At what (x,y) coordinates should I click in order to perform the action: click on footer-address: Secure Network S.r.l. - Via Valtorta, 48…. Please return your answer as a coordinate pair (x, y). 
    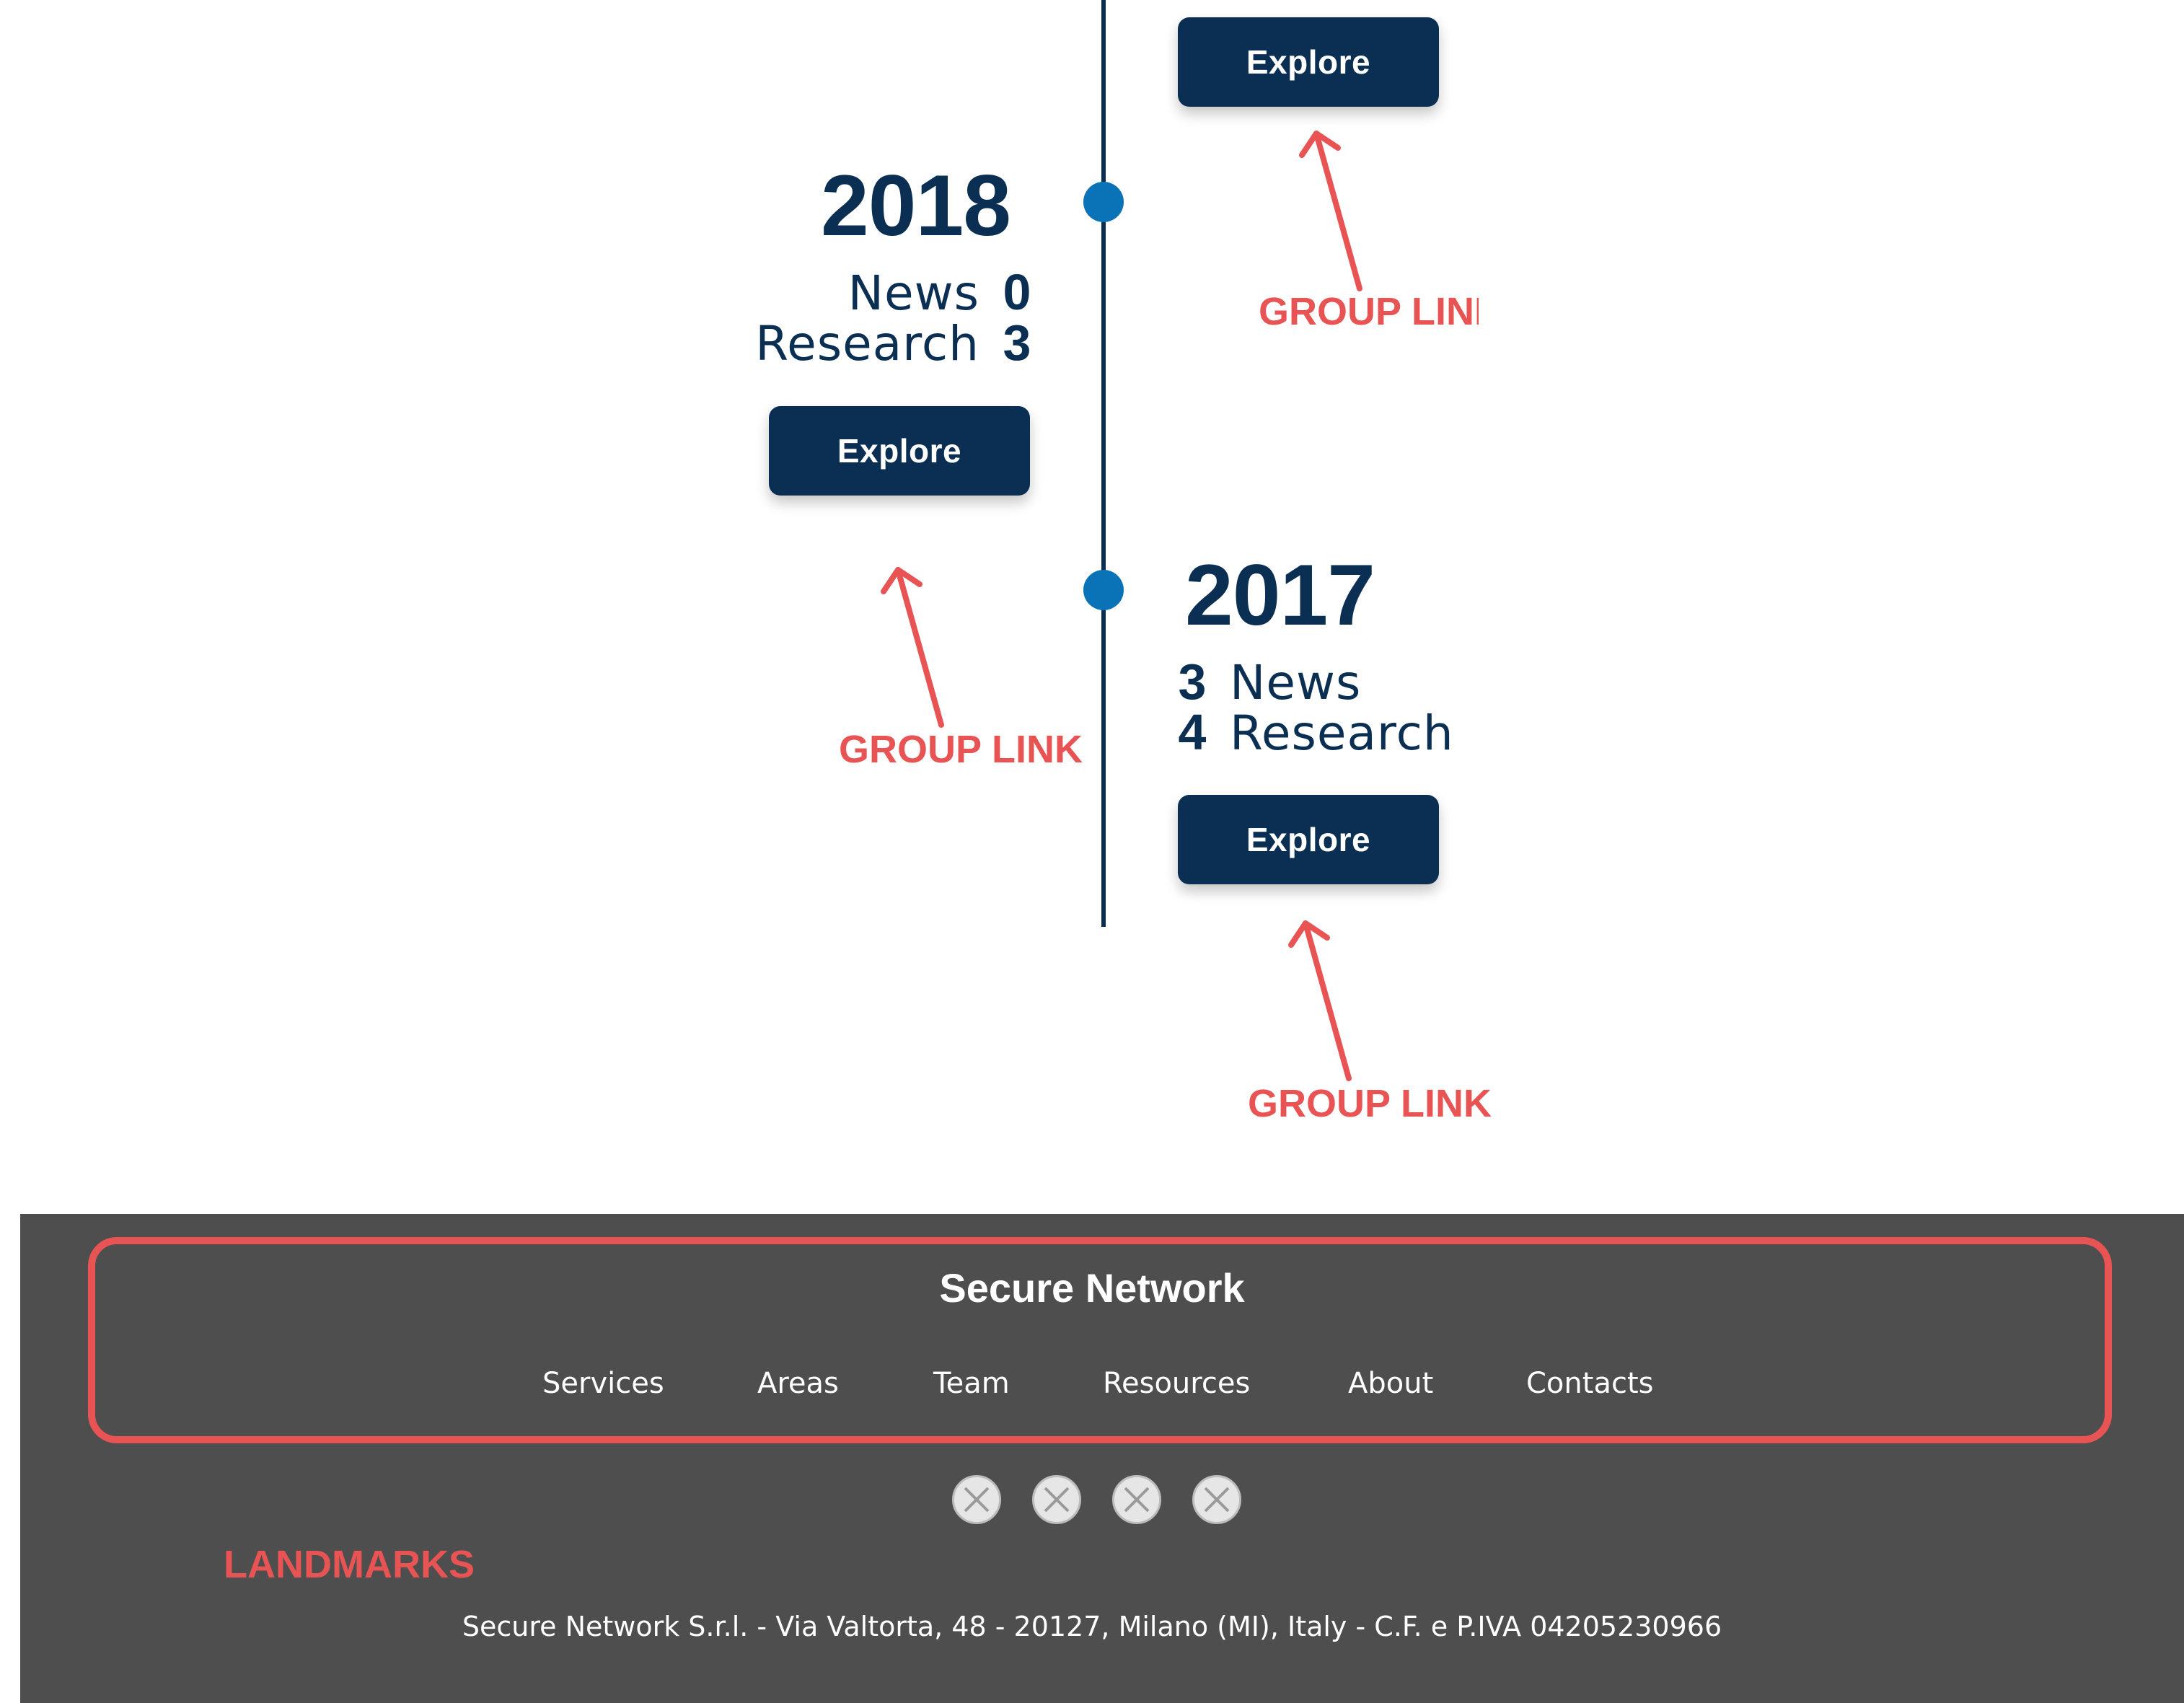
    Looking at the image, I should click on (1092, 1626).